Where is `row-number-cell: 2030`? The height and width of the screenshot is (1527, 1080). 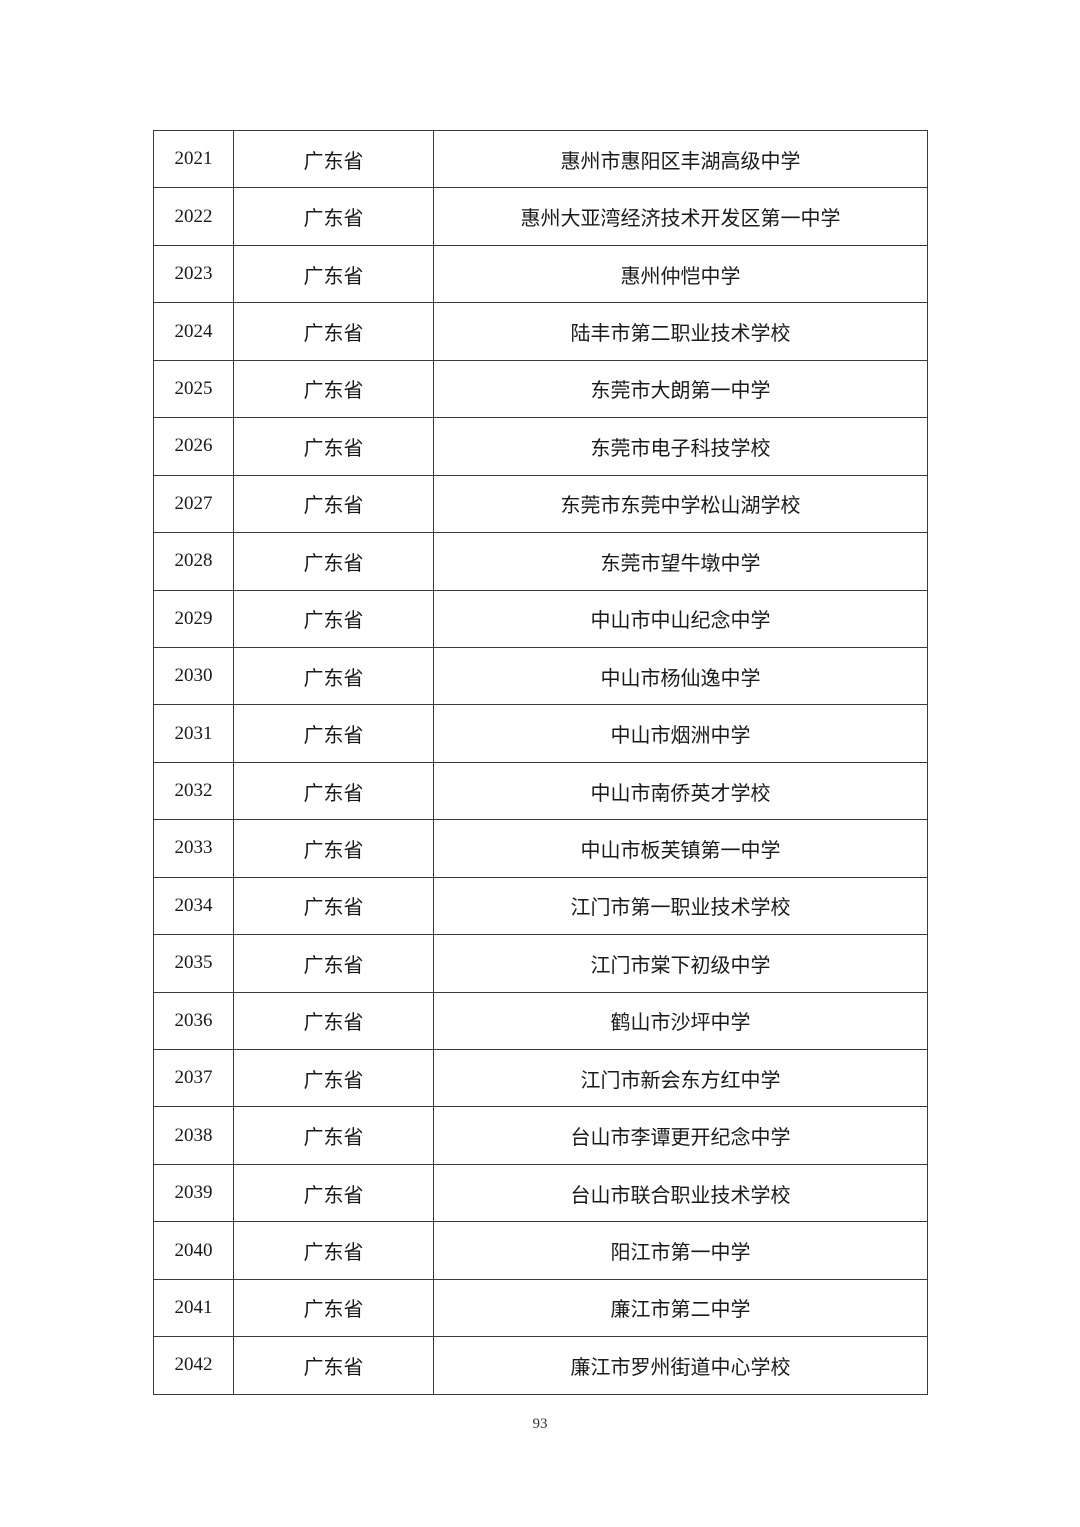
row-number-cell: 2030 is located at coordinates (193, 676).